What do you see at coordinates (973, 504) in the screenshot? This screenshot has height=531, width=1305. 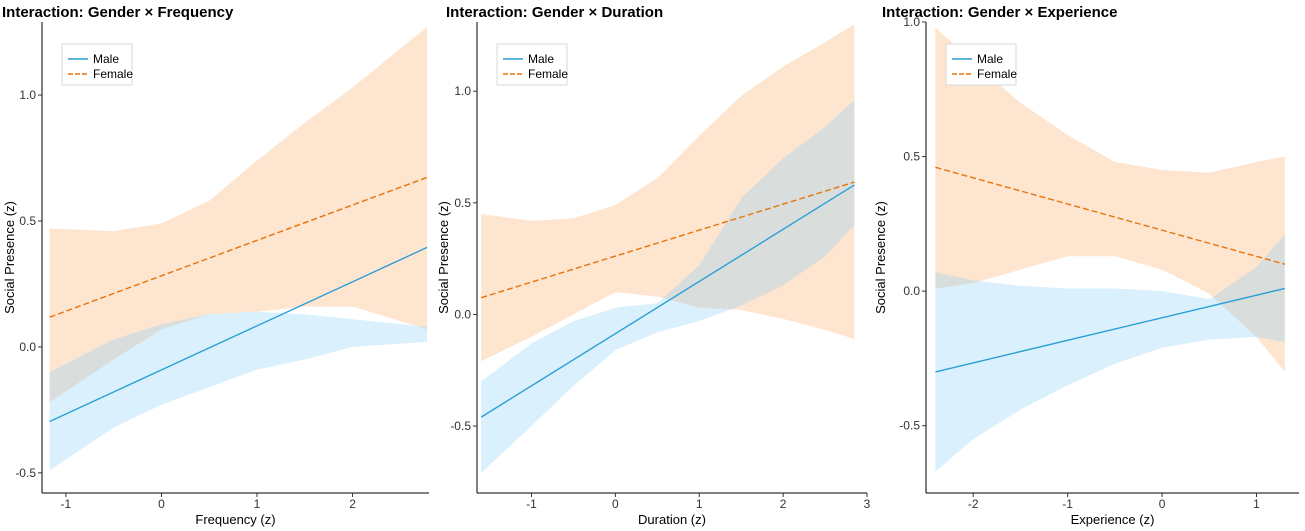 I see `x-tick-label: -2` at bounding box center [973, 504].